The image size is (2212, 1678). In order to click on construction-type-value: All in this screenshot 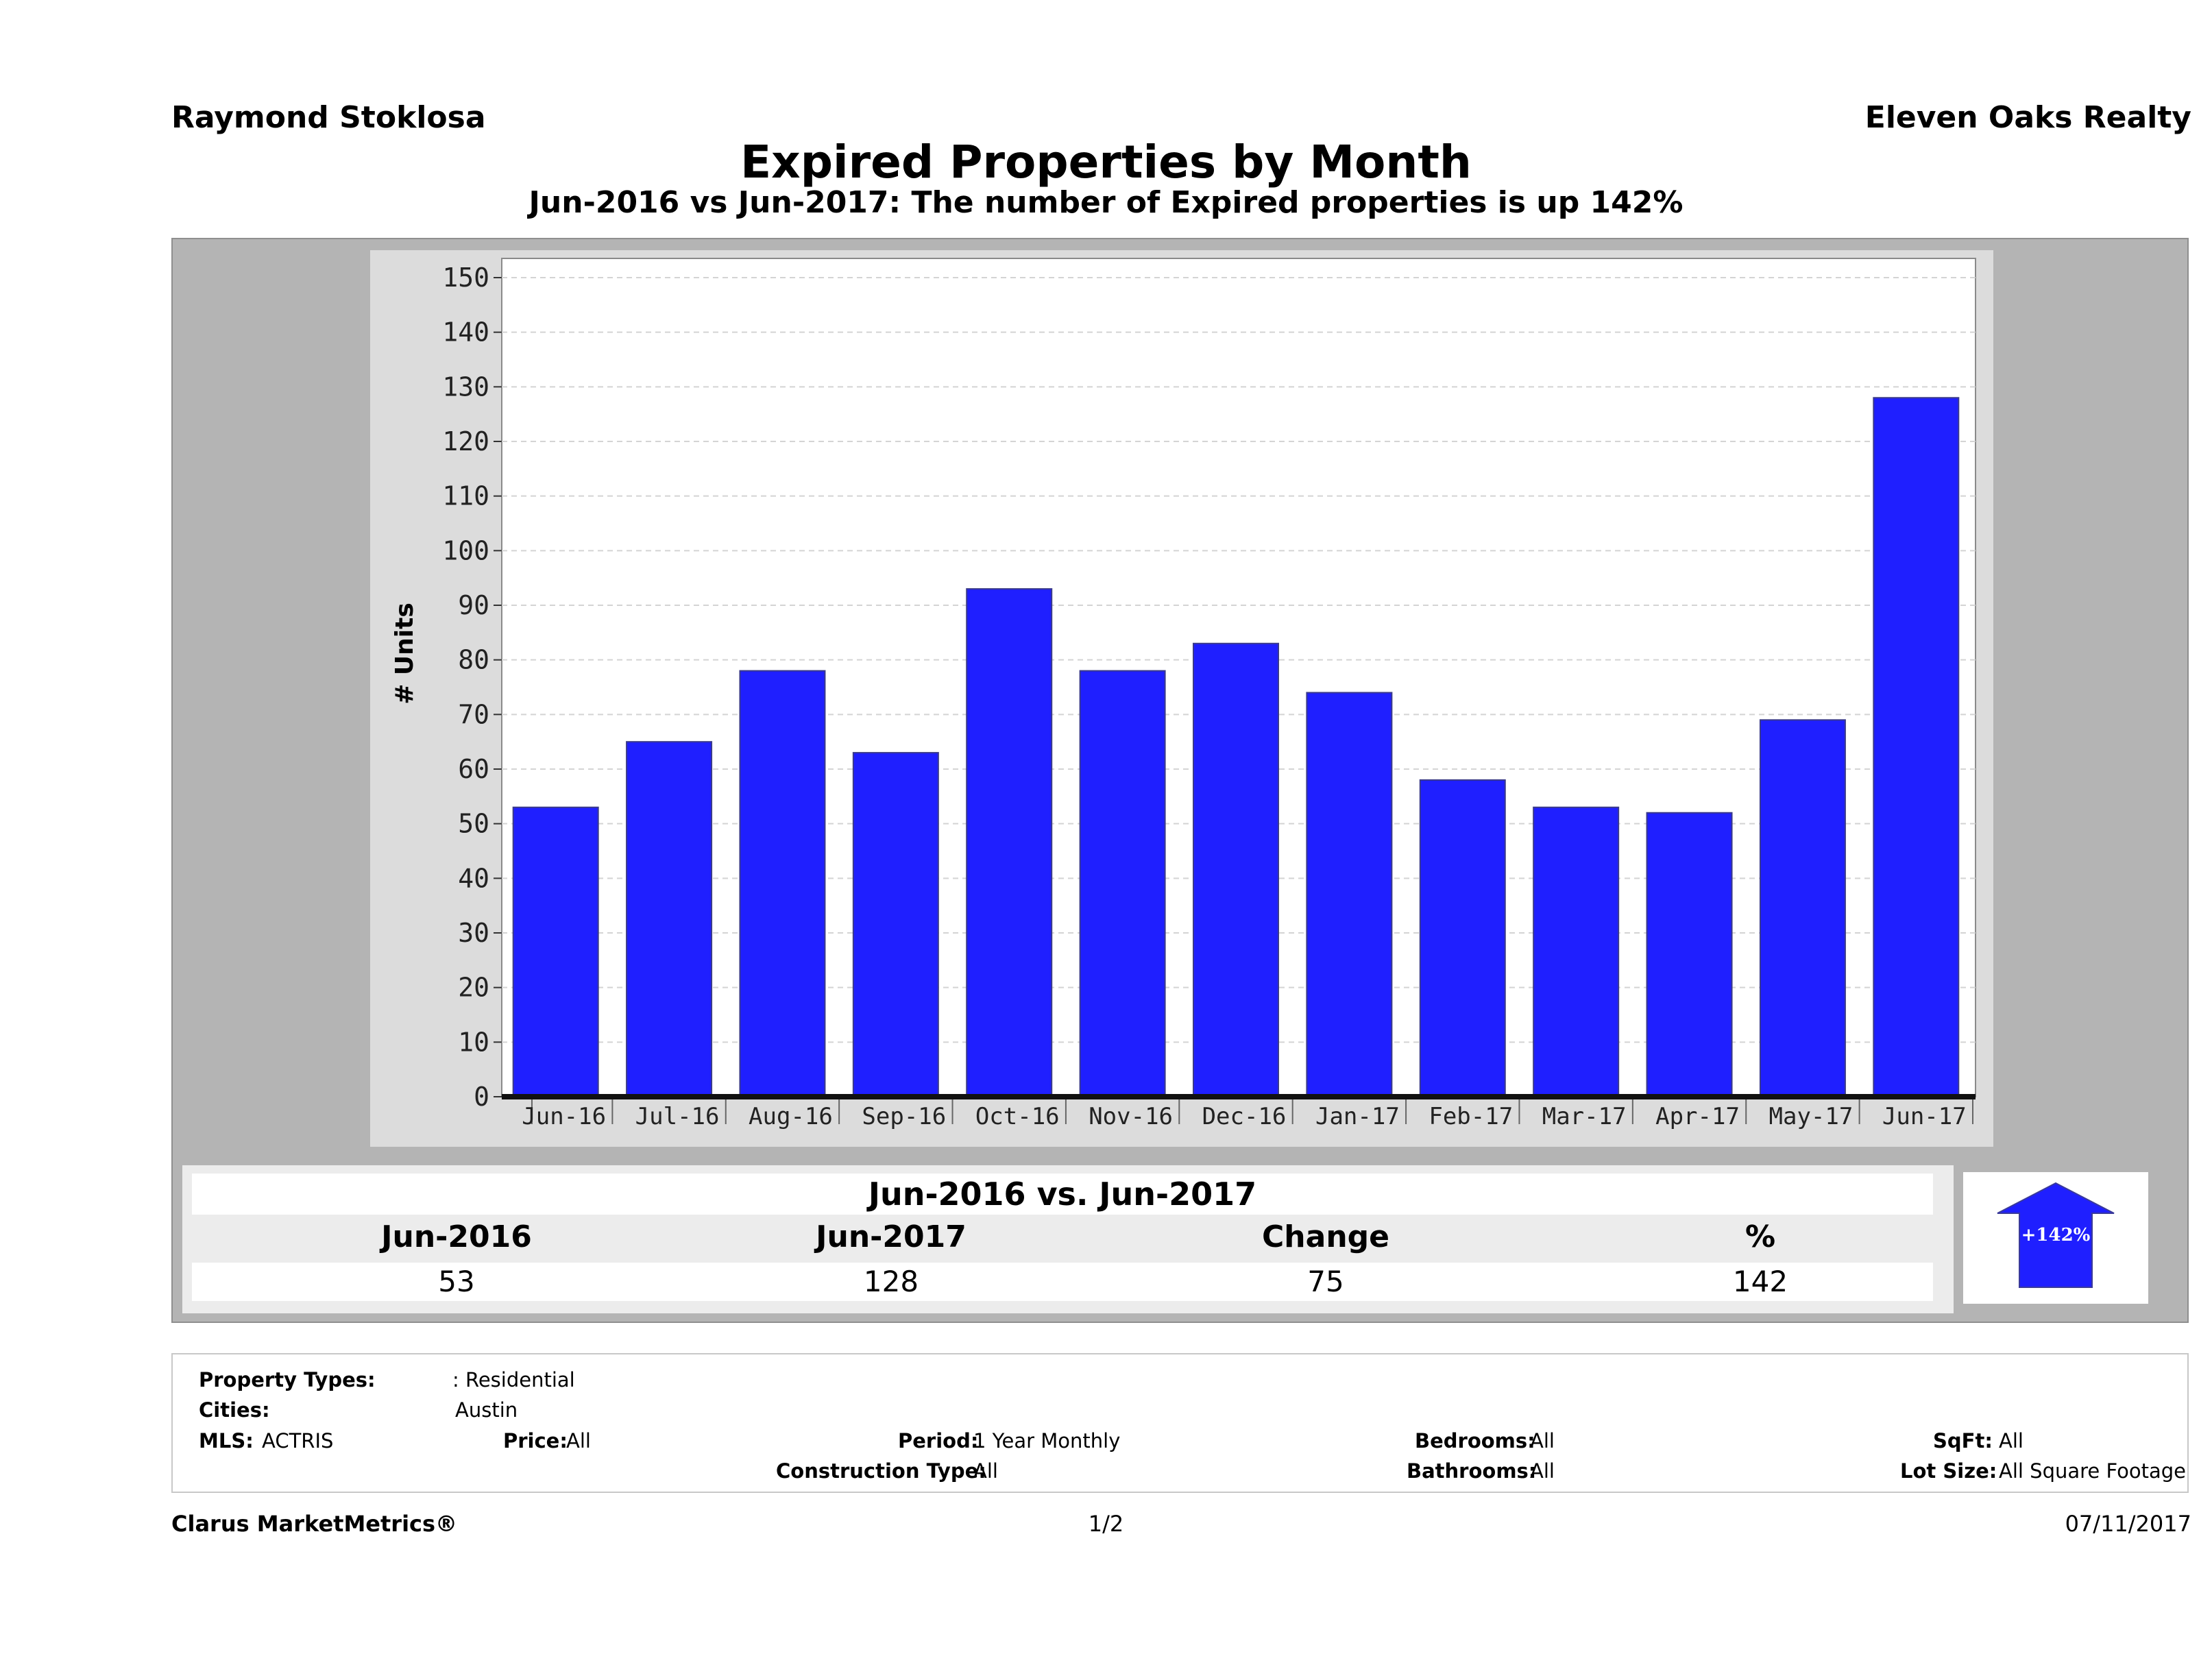, I will do `click(986, 1471)`.